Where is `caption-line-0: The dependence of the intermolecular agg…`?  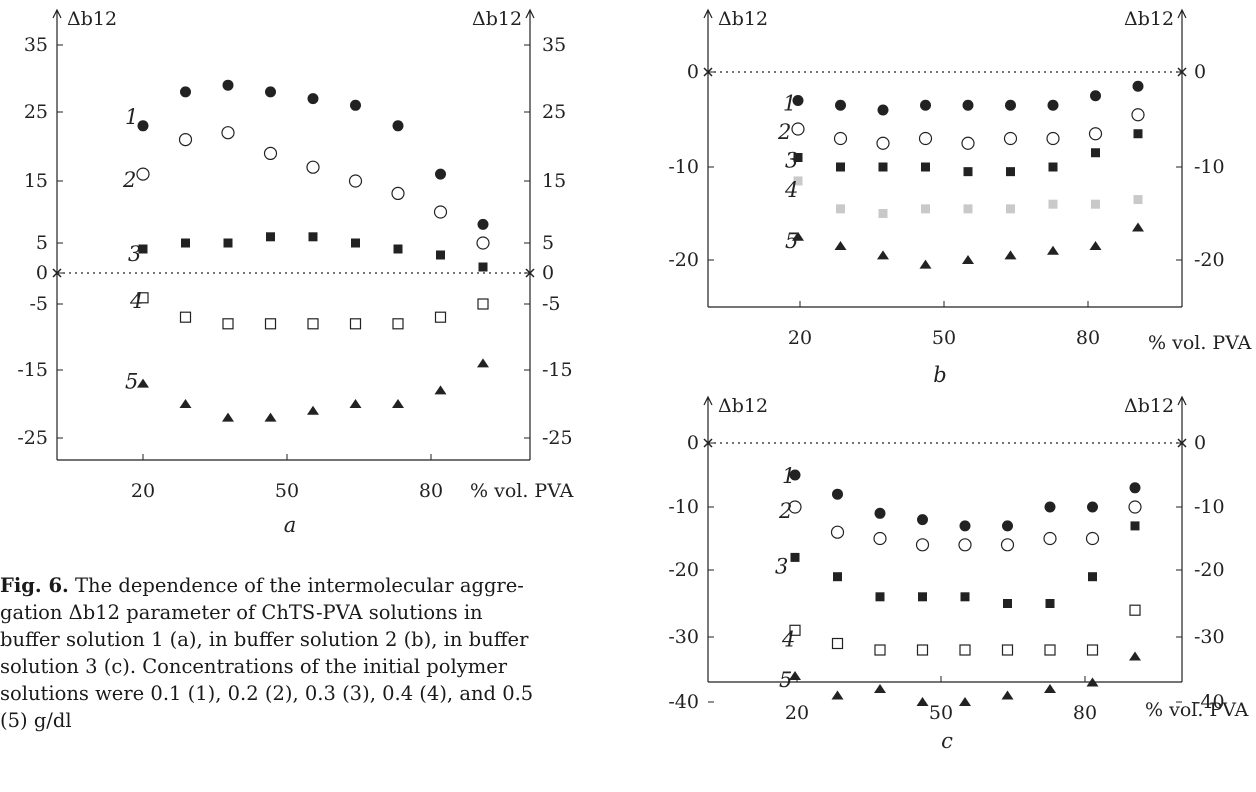
caption-line-0: The dependence of the intermolecular agg… is located at coordinates (299, 585).